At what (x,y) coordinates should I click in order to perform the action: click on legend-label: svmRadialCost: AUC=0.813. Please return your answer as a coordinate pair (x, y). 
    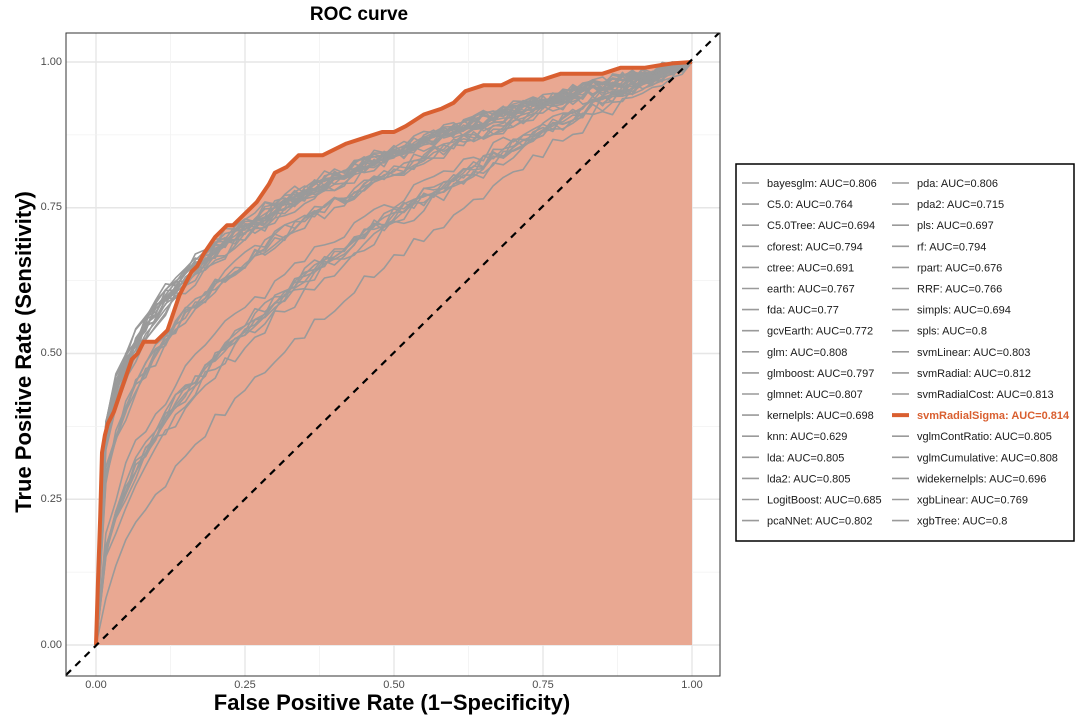
    Looking at the image, I should click on (985, 395).